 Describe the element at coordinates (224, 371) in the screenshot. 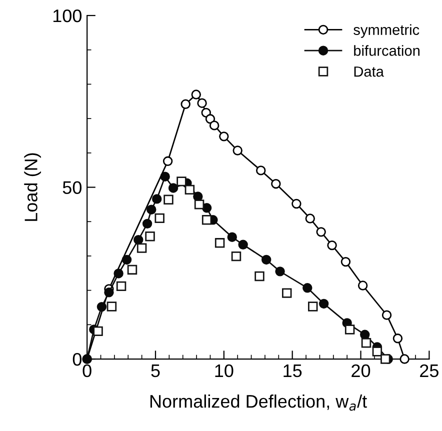

I see `x-tick-label: 10` at that location.